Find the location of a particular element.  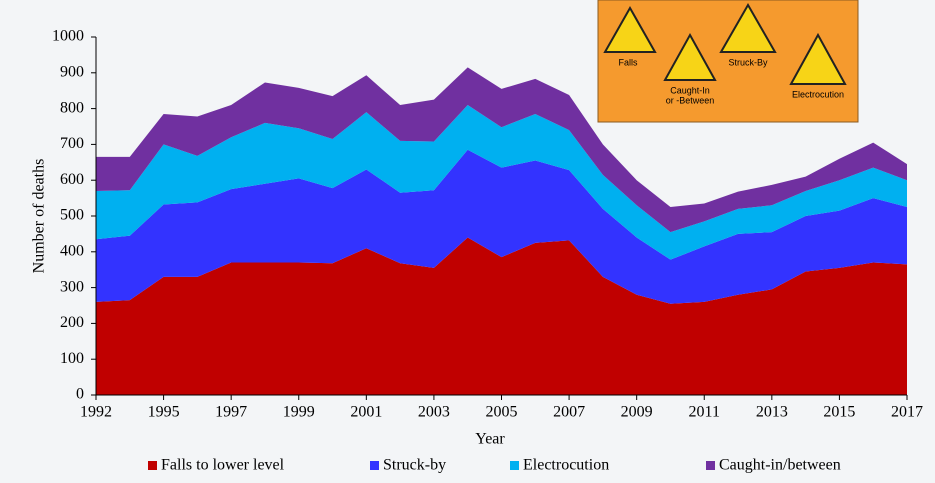

y-axis-label: Number of deaths is located at coordinates (39, 216).